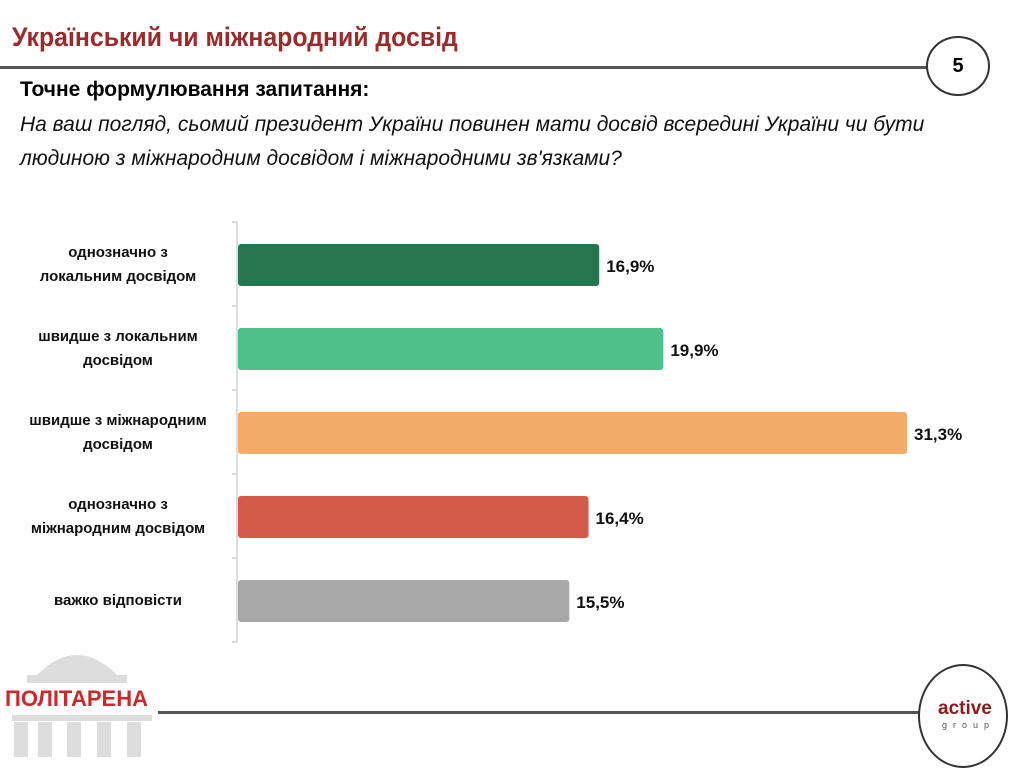  Describe the element at coordinates (118, 600) in the screenshot. I see `category-label: важко відповісти` at that location.